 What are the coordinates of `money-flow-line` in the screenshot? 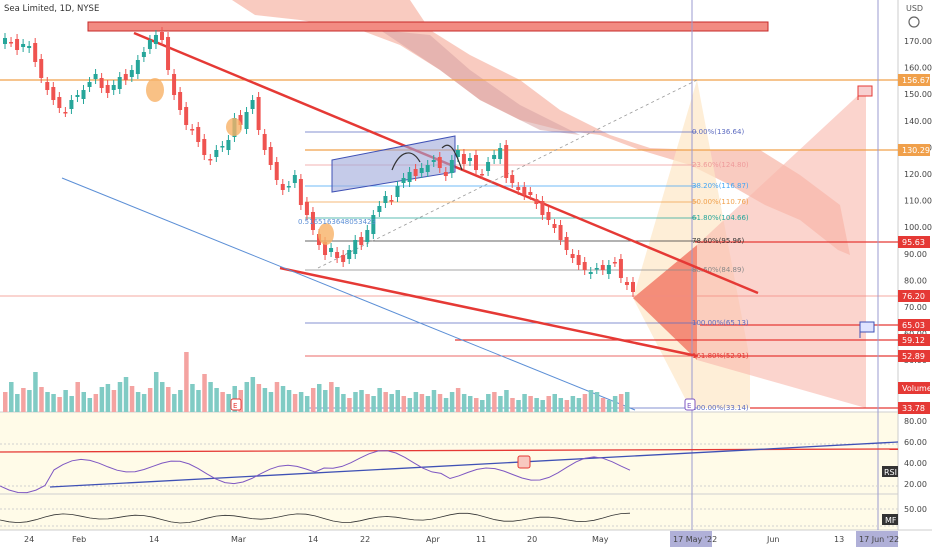 It's located at (315, 518).